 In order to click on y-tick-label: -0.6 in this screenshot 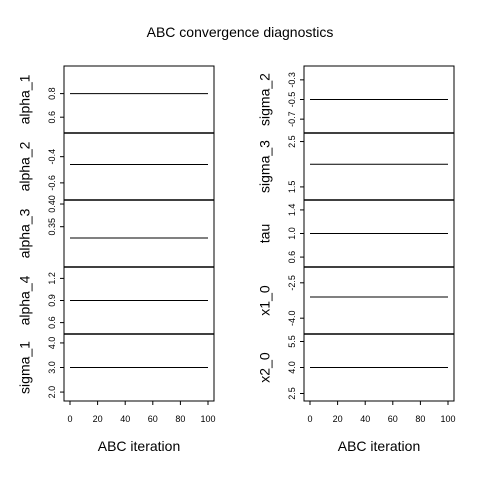, I will do `click(52, 183)`.